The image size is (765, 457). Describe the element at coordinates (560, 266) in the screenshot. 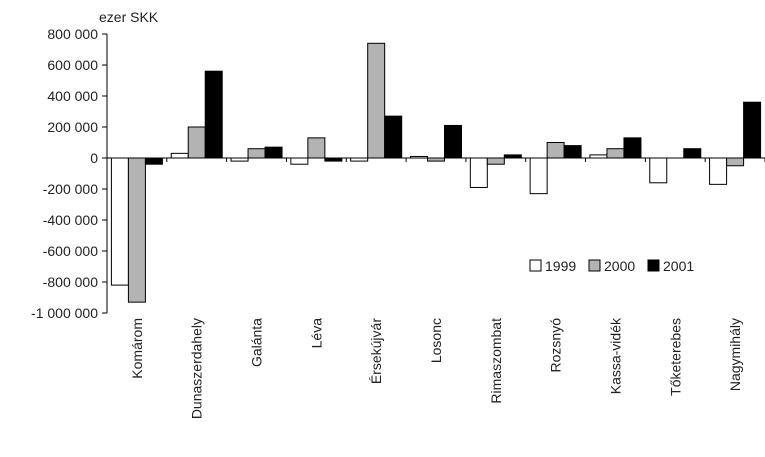

I see `legend-label: 1999` at that location.